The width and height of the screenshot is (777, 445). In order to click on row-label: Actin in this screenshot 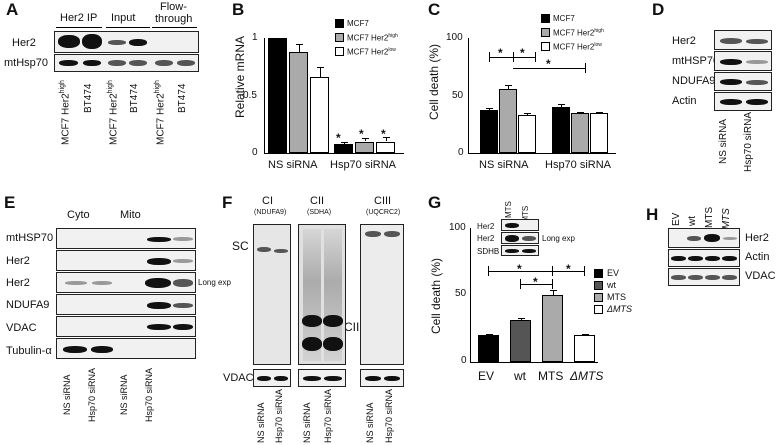, I will do `click(684, 101)`.